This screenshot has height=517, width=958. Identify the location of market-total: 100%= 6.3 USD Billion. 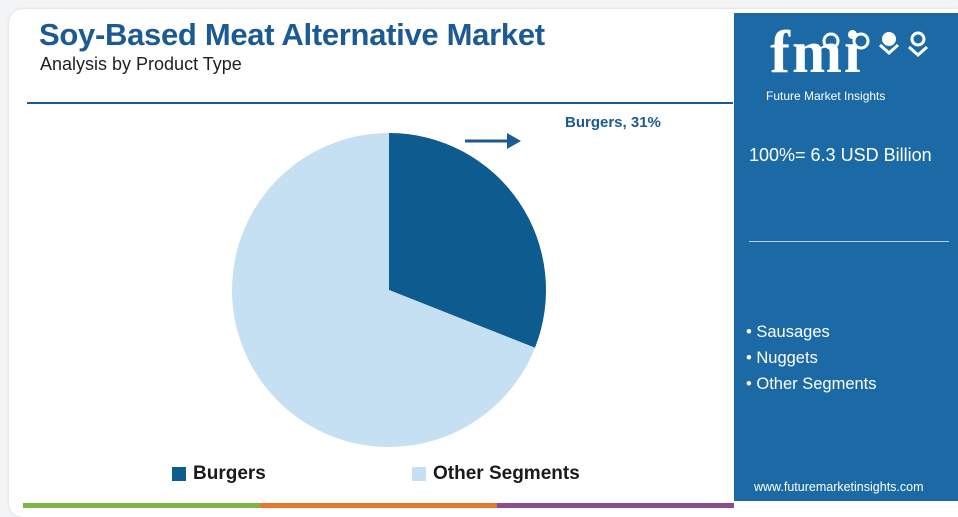
(840, 155).